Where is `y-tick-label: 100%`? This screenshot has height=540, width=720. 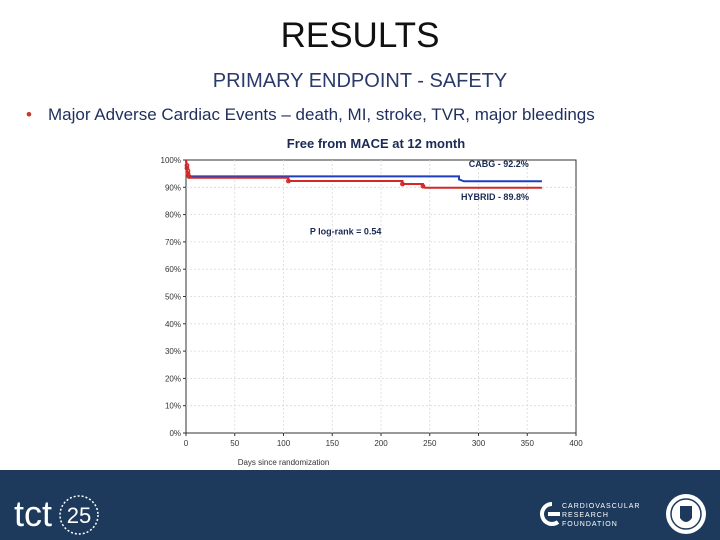
y-tick-label: 100% is located at coordinates (171, 160).